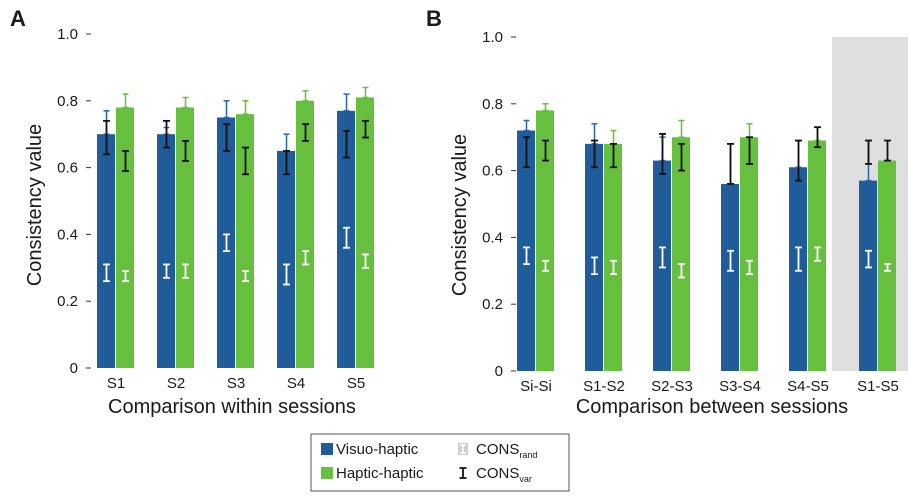 This screenshot has height=500, width=909. What do you see at coordinates (492, 171) in the screenshot?
I see `panel-b-y-tick-label: 0.6` at bounding box center [492, 171].